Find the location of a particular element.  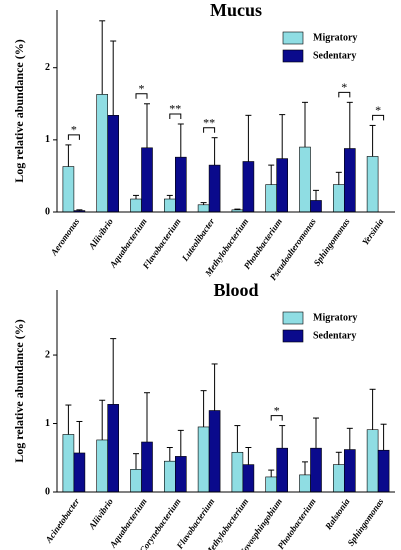

x-tick-label: Luteolibacter is located at coordinates (197, 240).